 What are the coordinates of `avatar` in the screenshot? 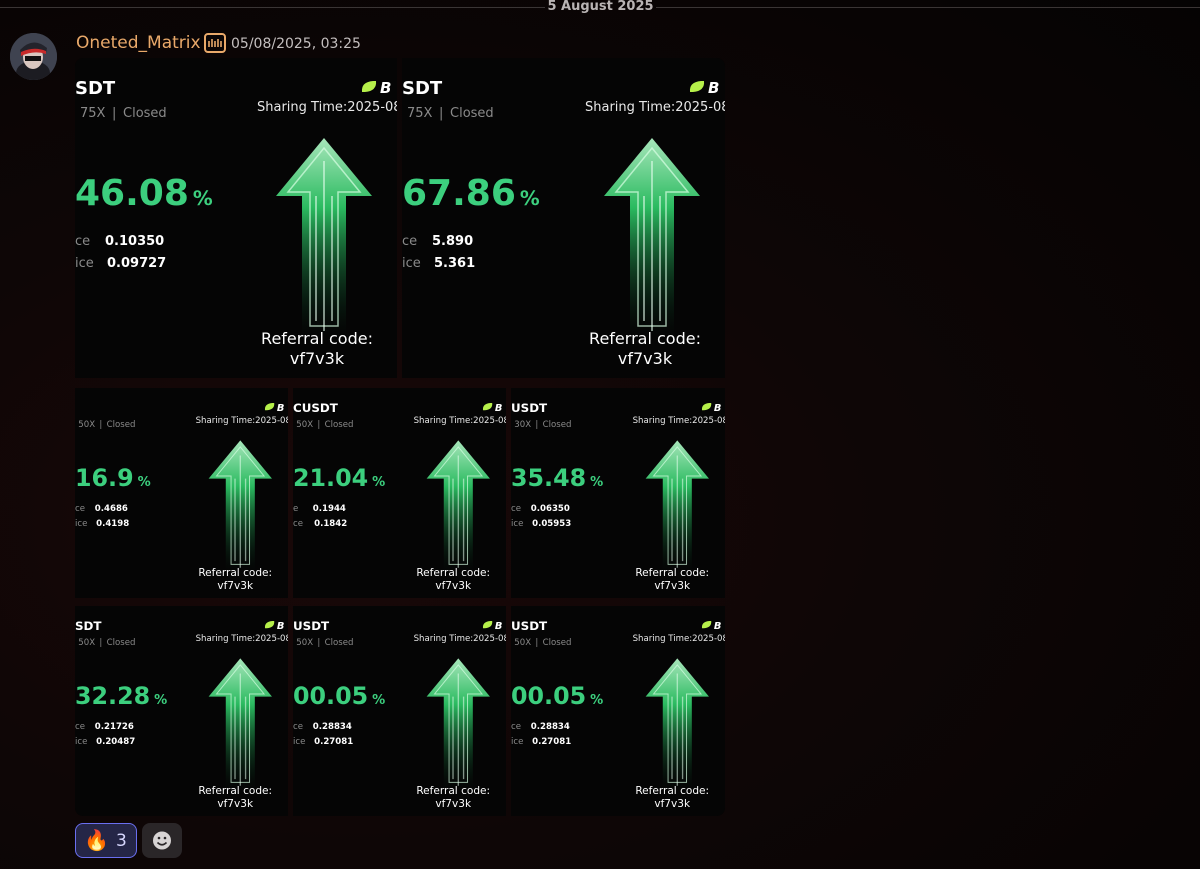 It's located at (33, 56).